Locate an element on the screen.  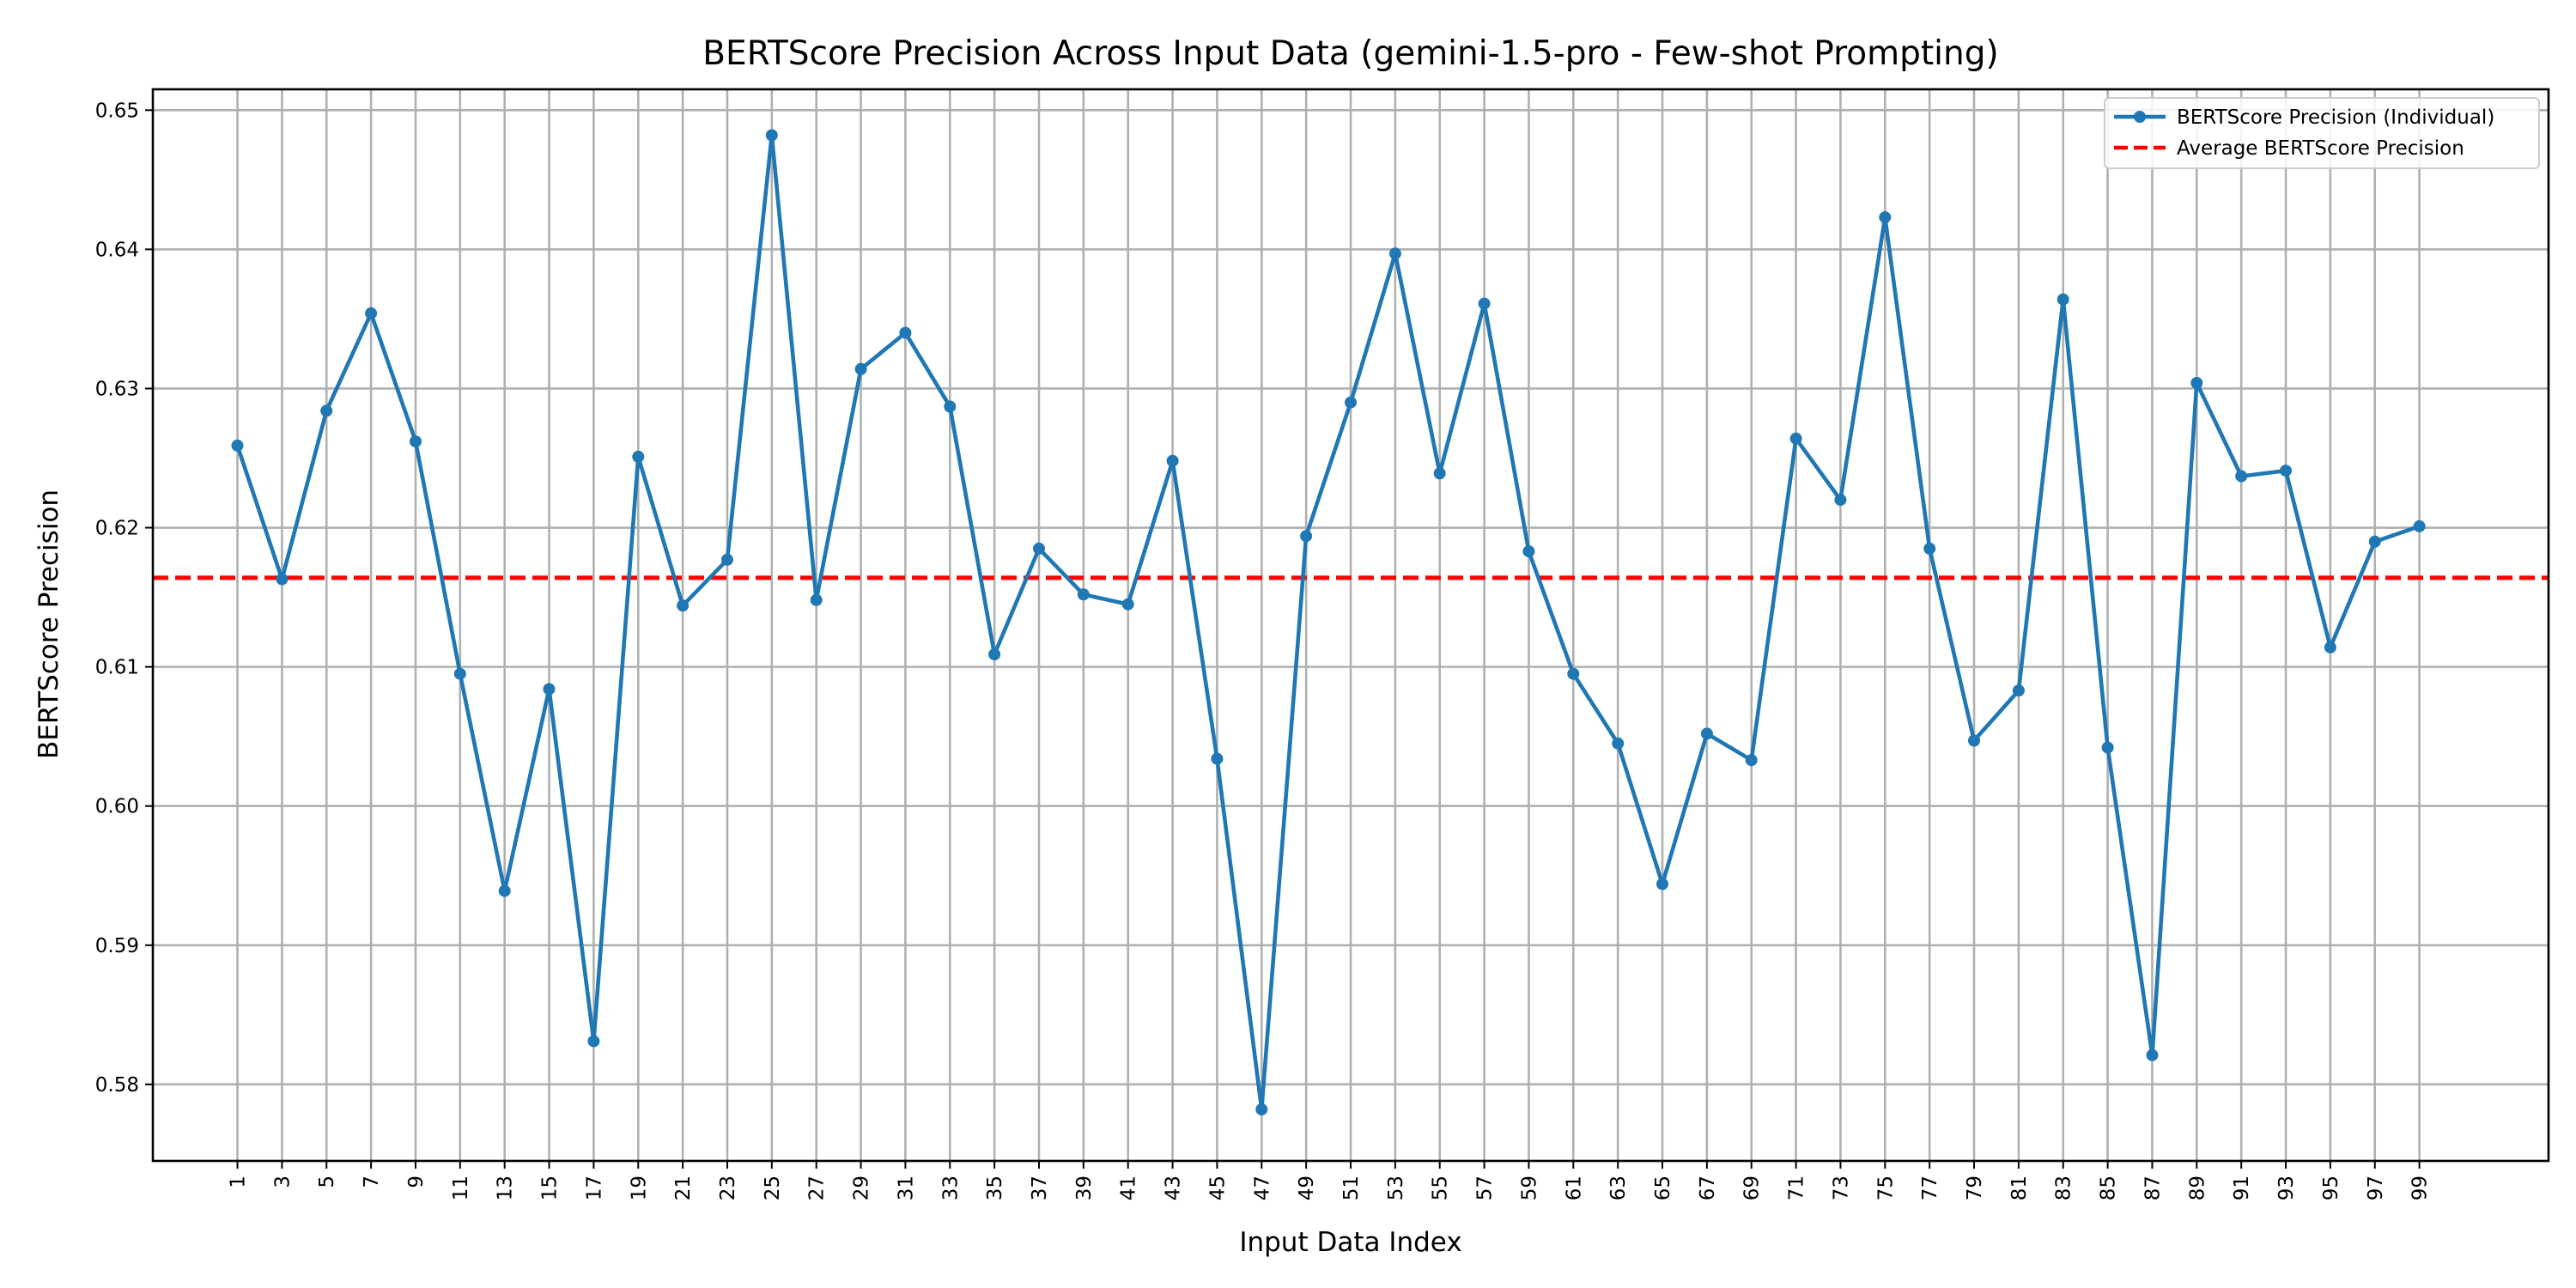
y-tick-label: 0.64 is located at coordinates (117, 250).